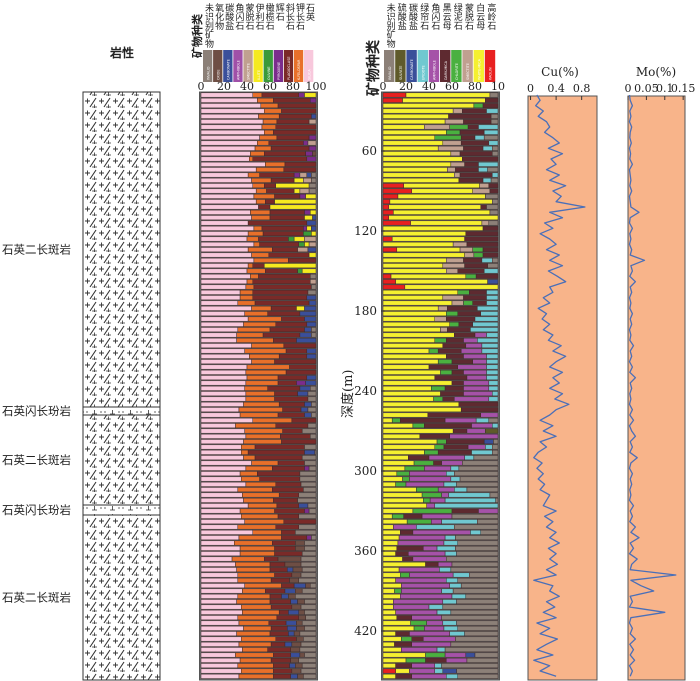 This screenshot has width=700, height=681. Describe the element at coordinates (295, 660) in the screenshot. I see `bar-segment-oxide` at that location.